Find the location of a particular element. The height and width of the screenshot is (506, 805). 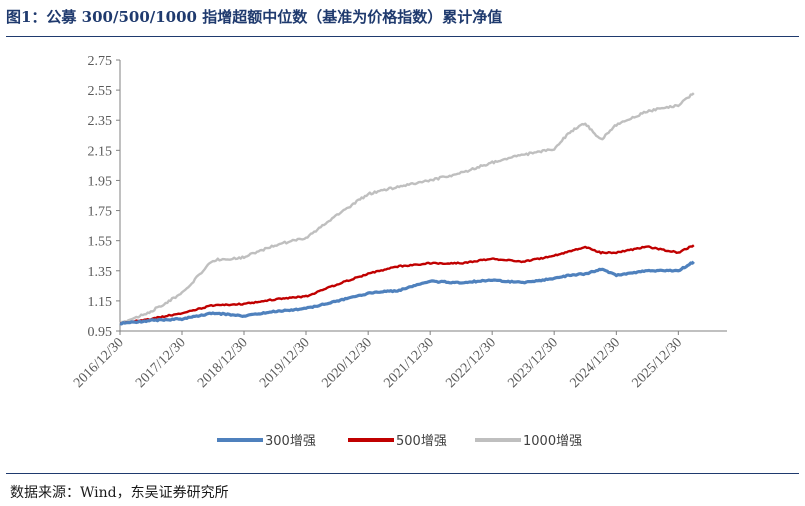

x-tick-label: 2022/12/30 is located at coordinates (471, 363).